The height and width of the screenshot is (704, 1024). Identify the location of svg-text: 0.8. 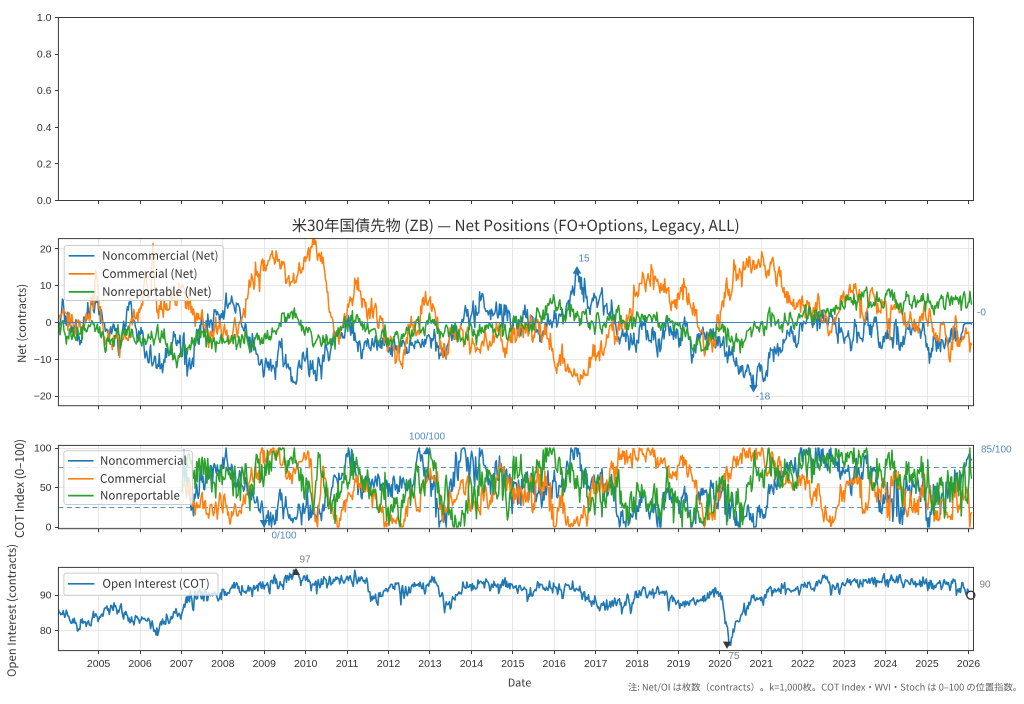
(44, 55).